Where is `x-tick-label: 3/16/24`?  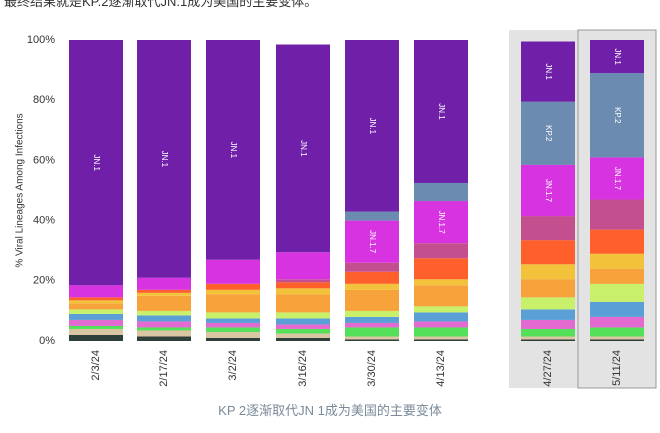
x-tick-label: 3/16/24 is located at coordinates (303, 368).